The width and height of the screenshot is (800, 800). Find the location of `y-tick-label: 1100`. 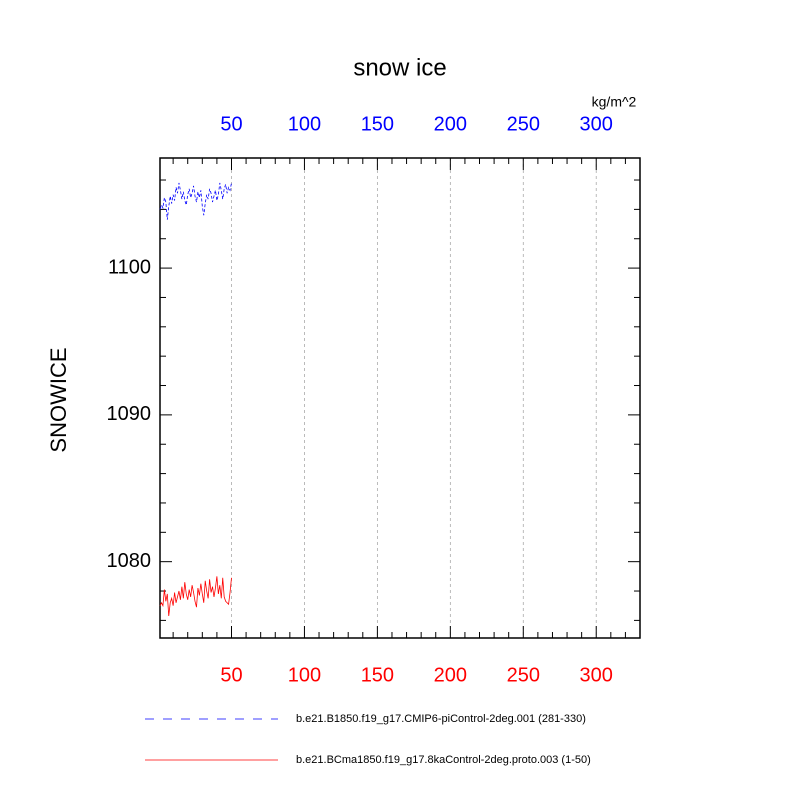

y-tick-label: 1100 is located at coordinates (129, 267).